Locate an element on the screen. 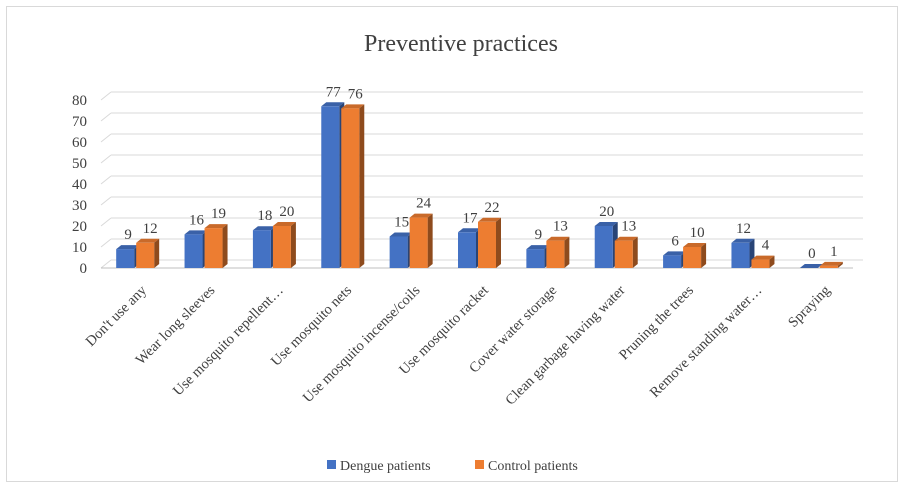 The width and height of the screenshot is (906, 489). data-label: 22 is located at coordinates (492, 208).